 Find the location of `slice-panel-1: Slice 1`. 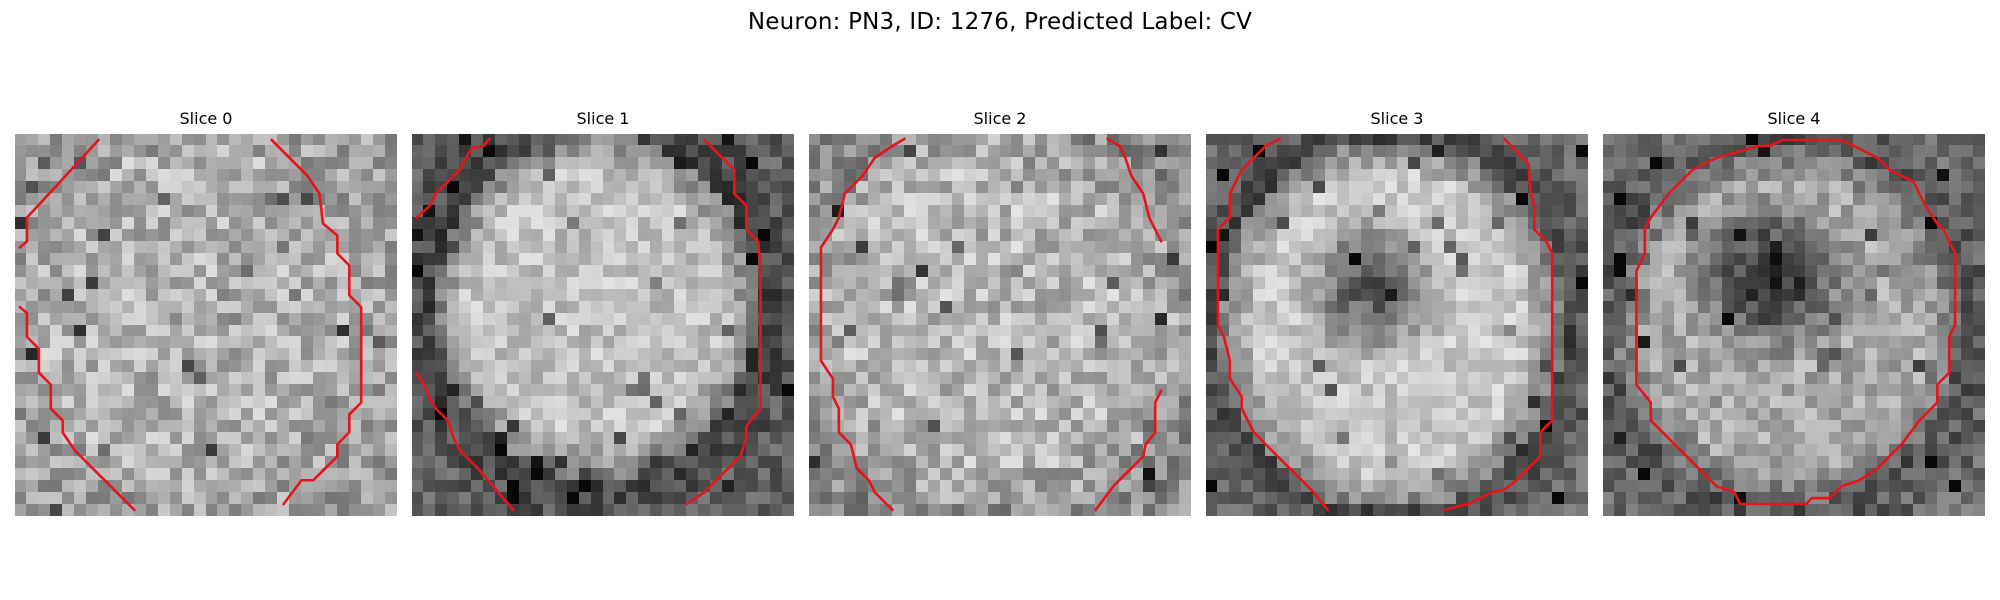

slice-panel-1: Slice 1 is located at coordinates (603, 121).